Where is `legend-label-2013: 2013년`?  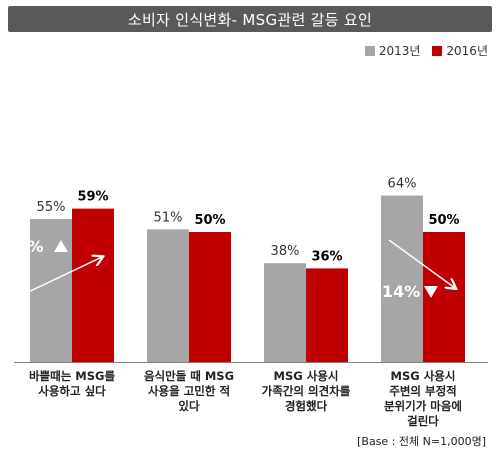
legend-label-2013: 2013년 is located at coordinates (399, 51).